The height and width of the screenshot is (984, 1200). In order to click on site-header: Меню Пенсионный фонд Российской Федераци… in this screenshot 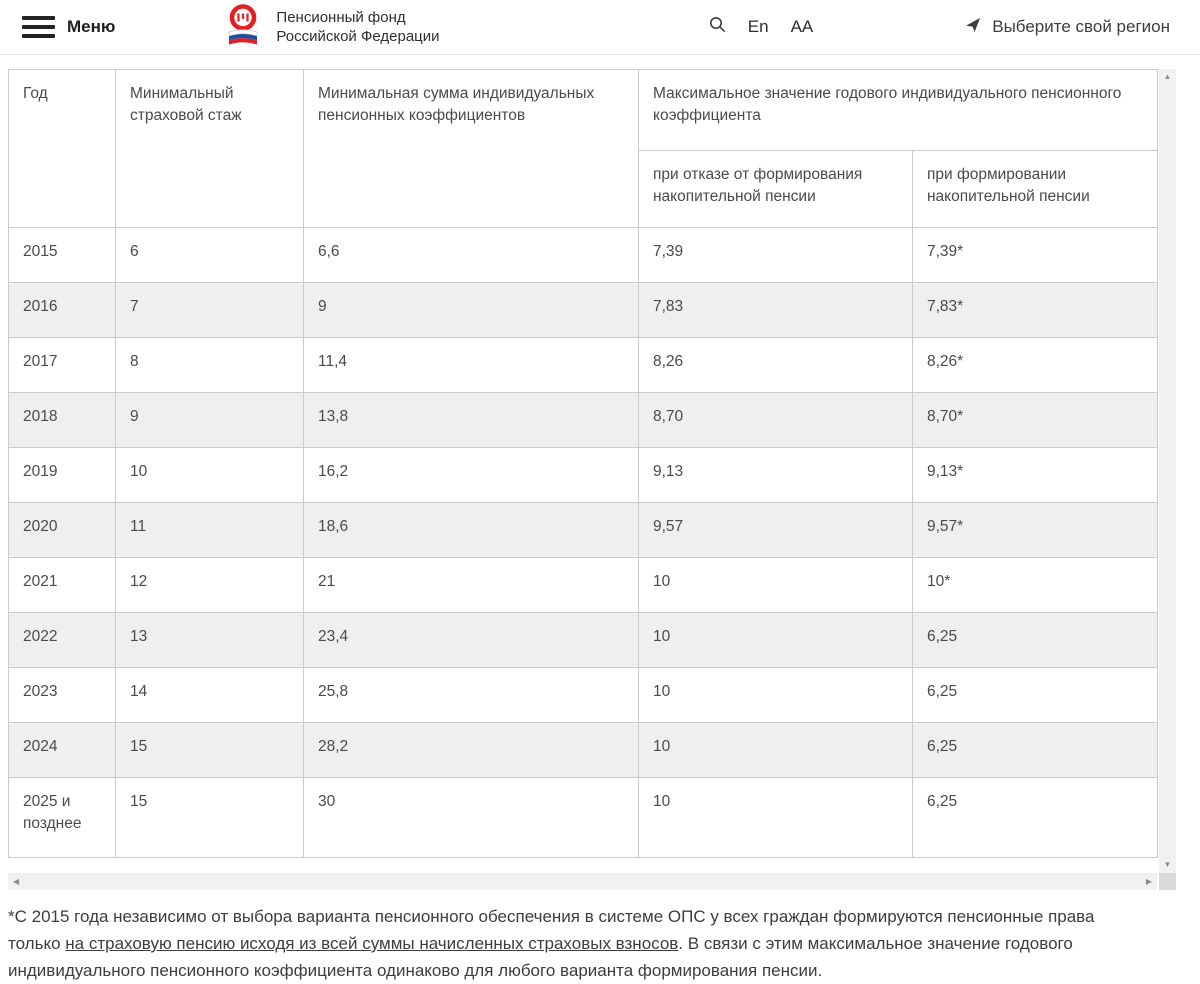, I will do `click(600, 27)`.